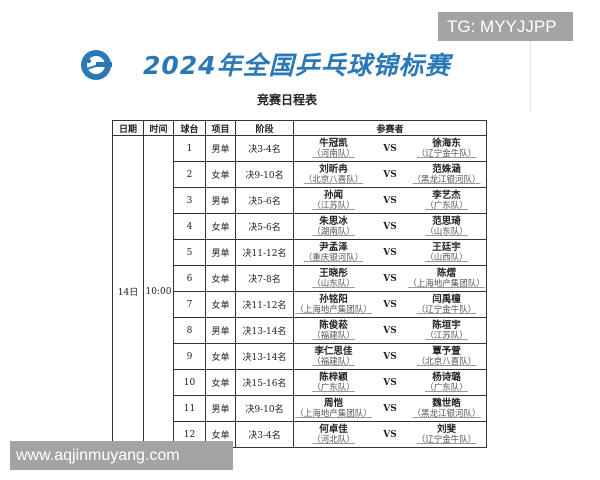 Image resolution: width=600 pixels, height=480 pixels. What do you see at coordinates (446, 387) in the screenshot?
I see `player-2-team: （广东队）` at bounding box center [446, 387].